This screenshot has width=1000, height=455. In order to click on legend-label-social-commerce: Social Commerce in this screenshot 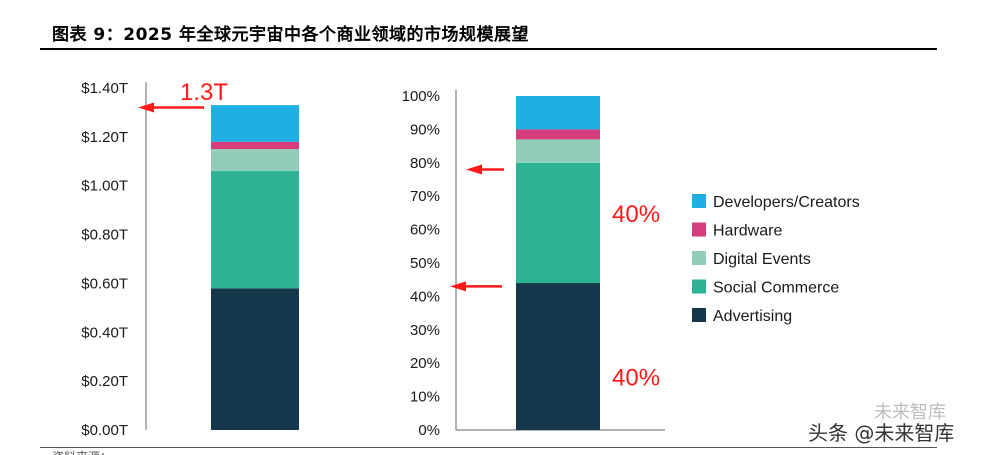, I will do `click(776, 288)`.